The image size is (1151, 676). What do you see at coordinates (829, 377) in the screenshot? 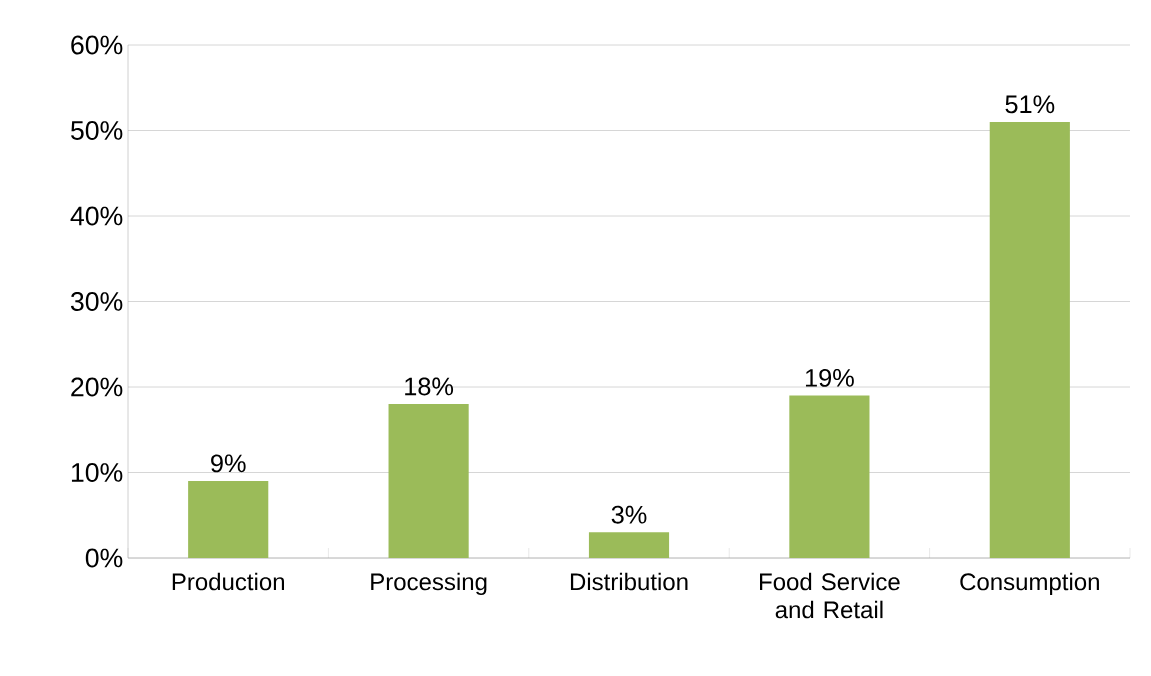
I see `data-label: 19%` at bounding box center [829, 377].